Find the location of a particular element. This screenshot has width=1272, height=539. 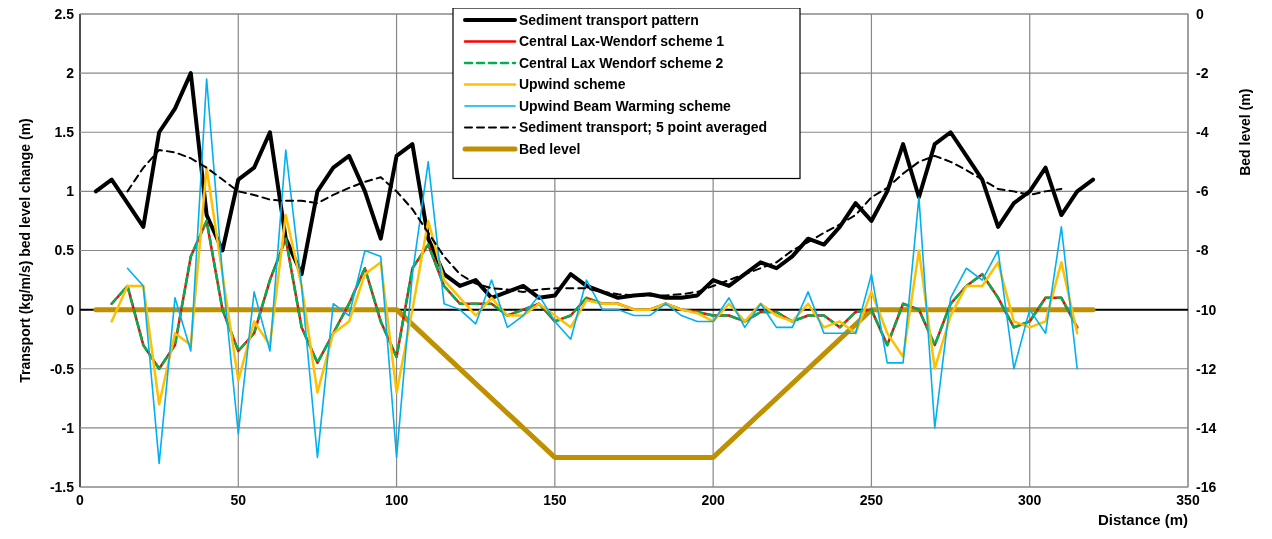

y-tick-label: 1 is located at coordinates (70, 191).